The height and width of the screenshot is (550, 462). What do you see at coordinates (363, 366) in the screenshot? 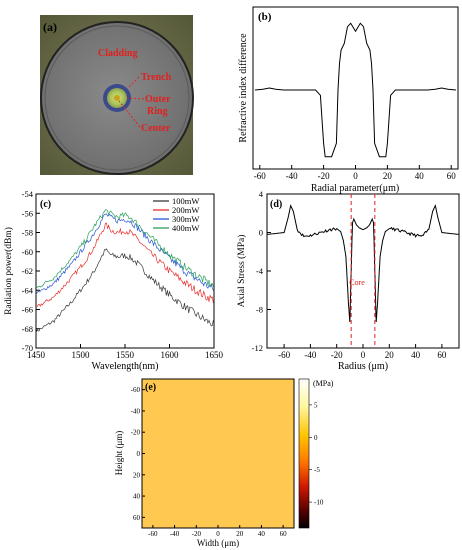
I see `x-axis-label: Radius (μm)` at bounding box center [363, 366].